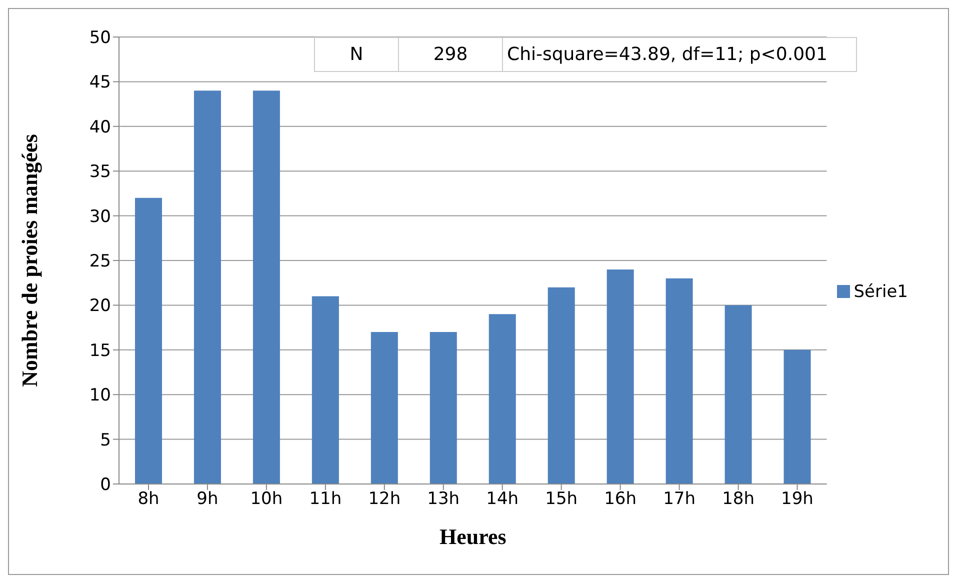 Image resolution: width=957 pixels, height=583 pixels. I want to click on x-tick-label: 18h, so click(738, 499).